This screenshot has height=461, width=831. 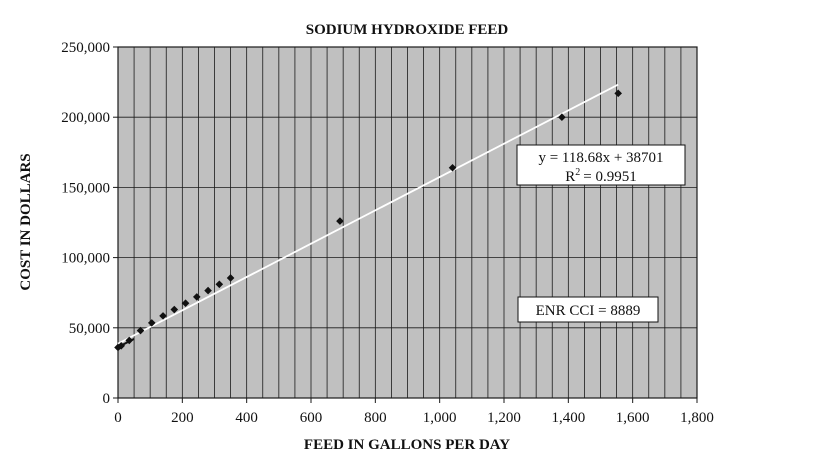 What do you see at coordinates (246, 418) in the screenshot?
I see `x-tick-label: 400` at bounding box center [246, 418].